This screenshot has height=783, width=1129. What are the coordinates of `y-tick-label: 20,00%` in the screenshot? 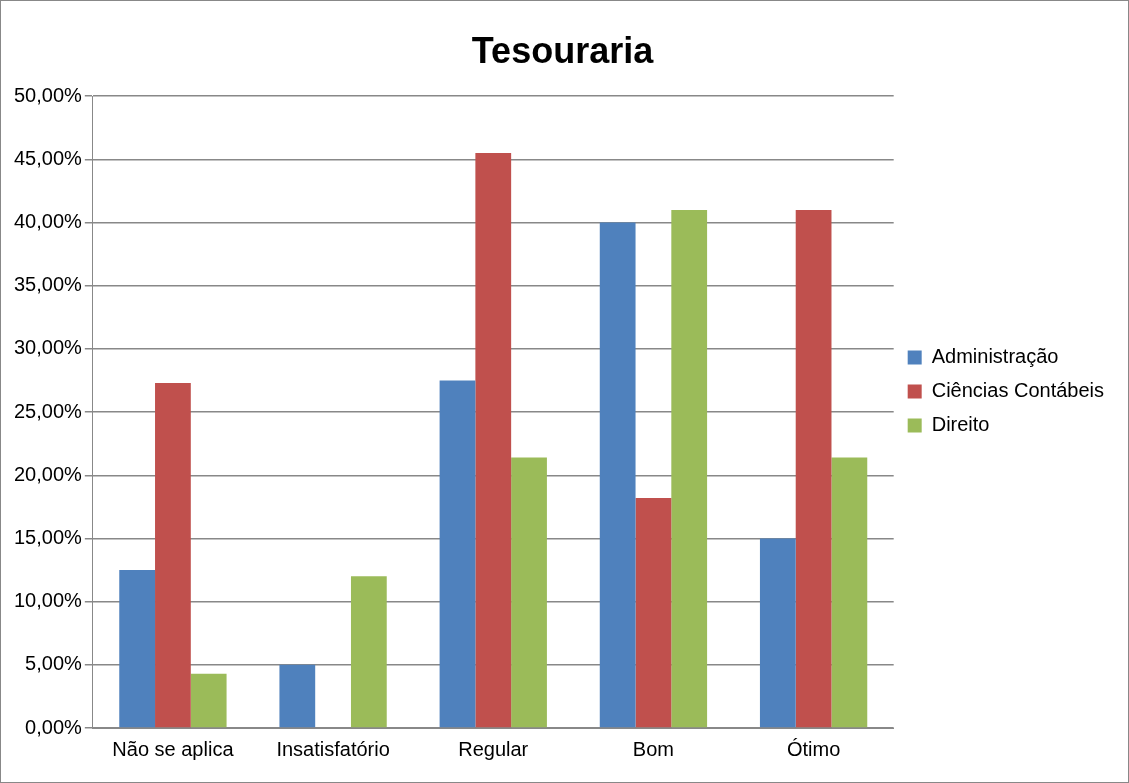 It's located at (48, 473).